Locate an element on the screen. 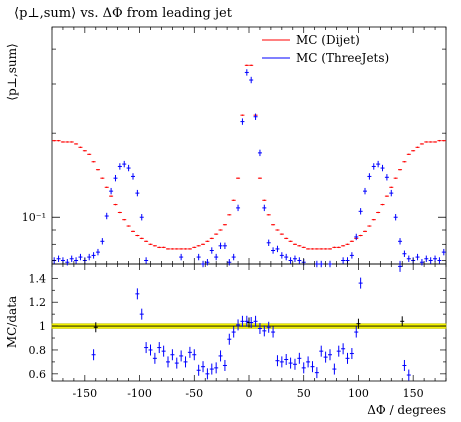 Image resolution: width=461 pixels, height=422 pixels. x-tick-label: 50 is located at coordinates (304, 393).